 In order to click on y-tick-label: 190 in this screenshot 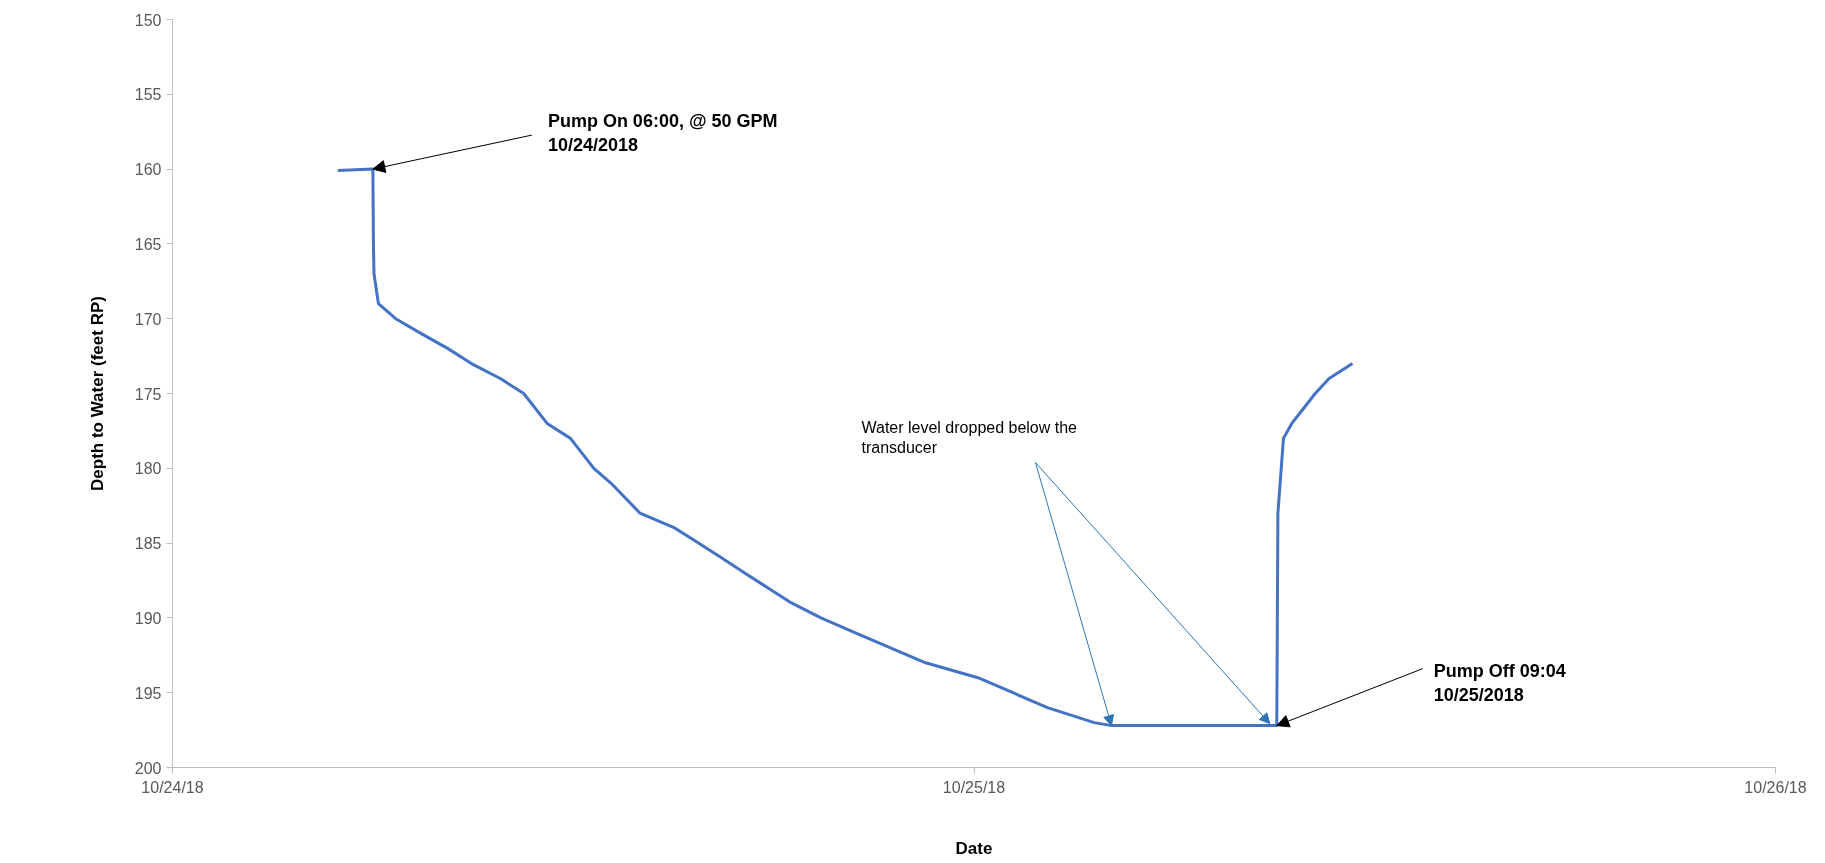, I will do `click(148, 618)`.